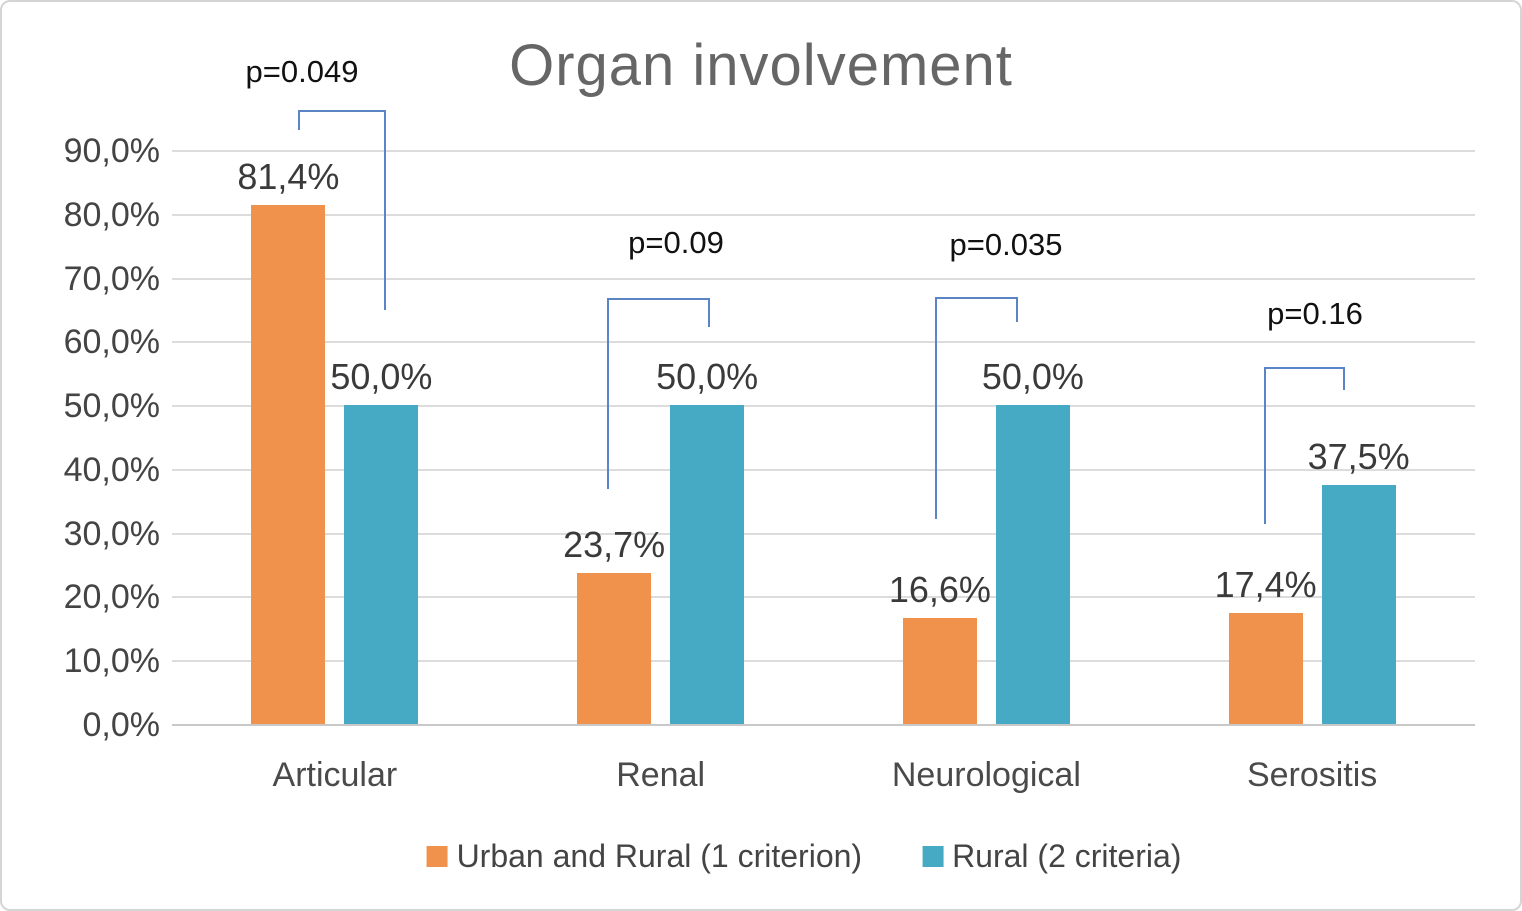 The height and width of the screenshot is (911, 1522). I want to click on category-label-renal: Renal, so click(661, 775).